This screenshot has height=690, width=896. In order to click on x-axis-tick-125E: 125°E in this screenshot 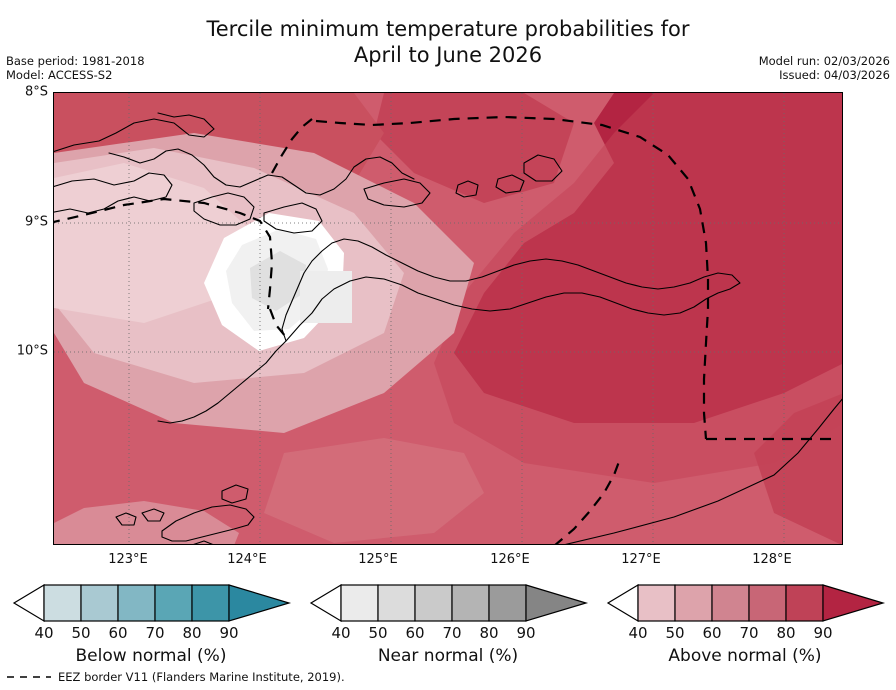, I will do `click(378, 559)`.